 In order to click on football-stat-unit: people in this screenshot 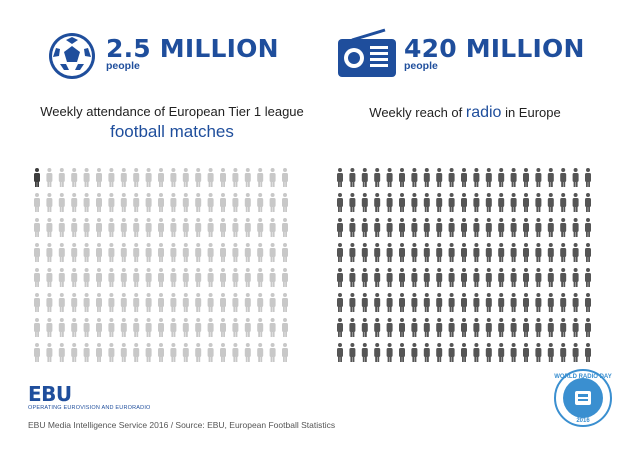, I will do `click(123, 66)`.